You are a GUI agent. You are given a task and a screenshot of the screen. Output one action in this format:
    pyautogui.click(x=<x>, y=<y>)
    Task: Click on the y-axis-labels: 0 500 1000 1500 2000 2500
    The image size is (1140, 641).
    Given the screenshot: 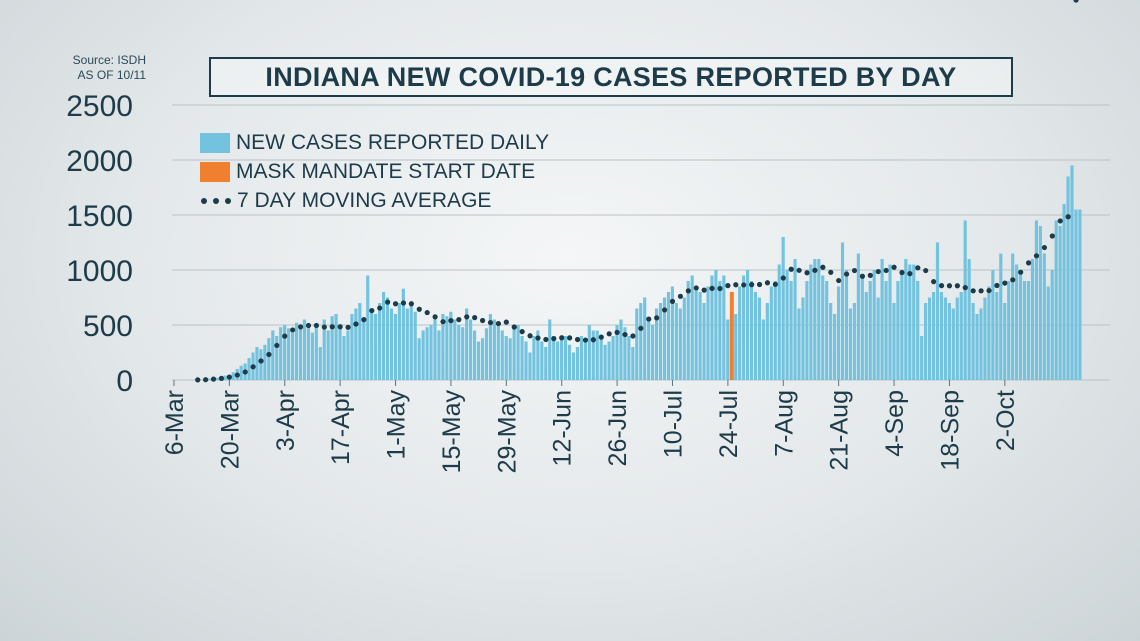 What is the action you would take?
    pyautogui.click(x=99, y=244)
    